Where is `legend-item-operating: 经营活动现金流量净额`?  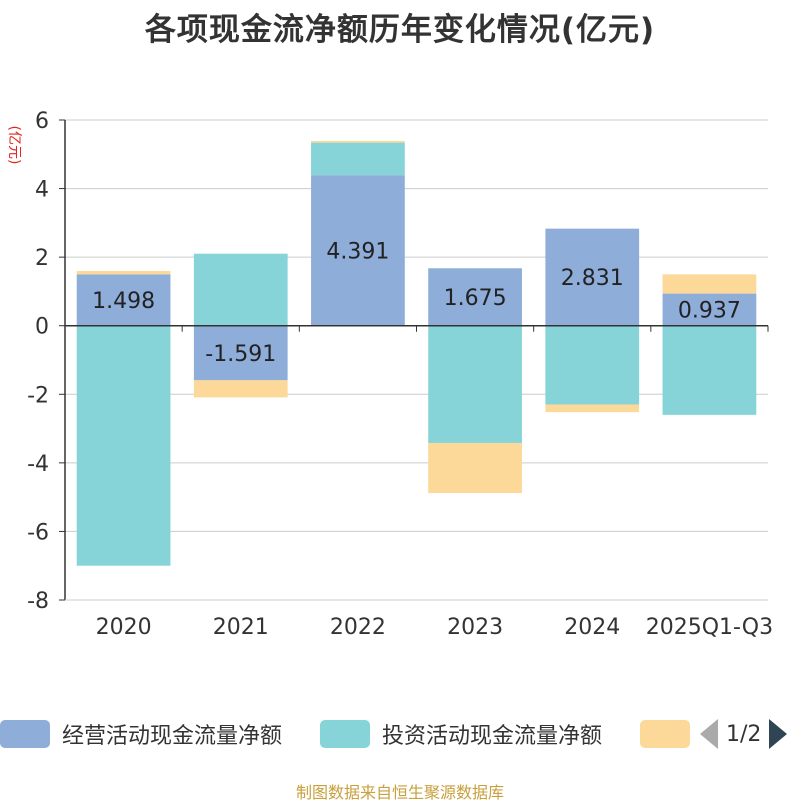
legend-item-operating: 经营活动现金流量净额 is located at coordinates (141, 734).